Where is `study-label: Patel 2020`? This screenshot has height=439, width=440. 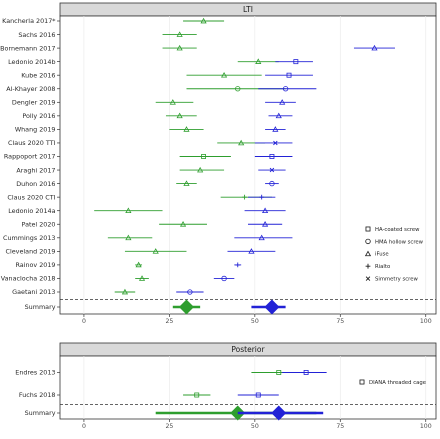
study-label: Patel 2020 is located at coordinates (39, 224).